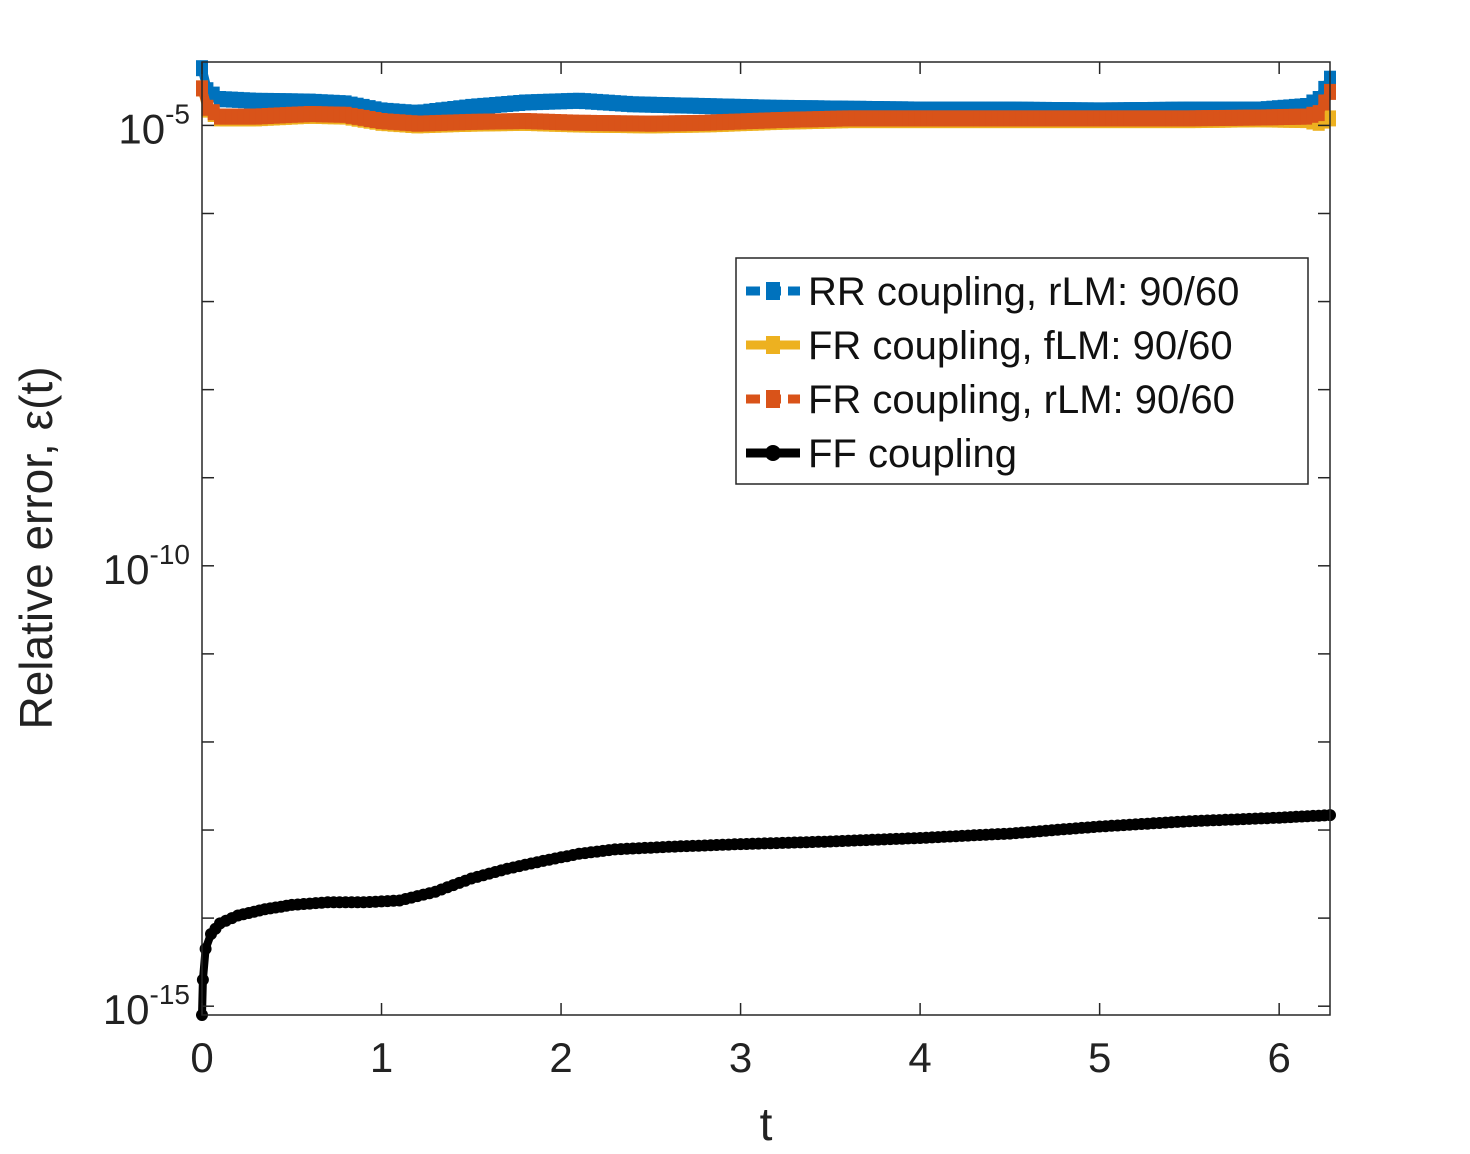 The width and height of the screenshot is (1470, 1154). Describe the element at coordinates (1023, 292) in the screenshot. I see `legend-label: RR coupling, rLM: 90/60` at that location.